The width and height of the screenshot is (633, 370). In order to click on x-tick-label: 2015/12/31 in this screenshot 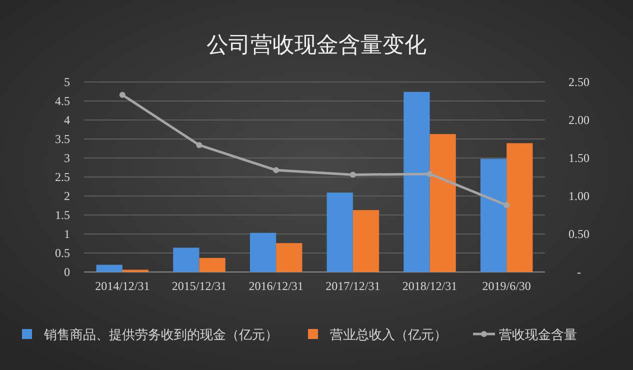, I will do `click(199, 286)`.